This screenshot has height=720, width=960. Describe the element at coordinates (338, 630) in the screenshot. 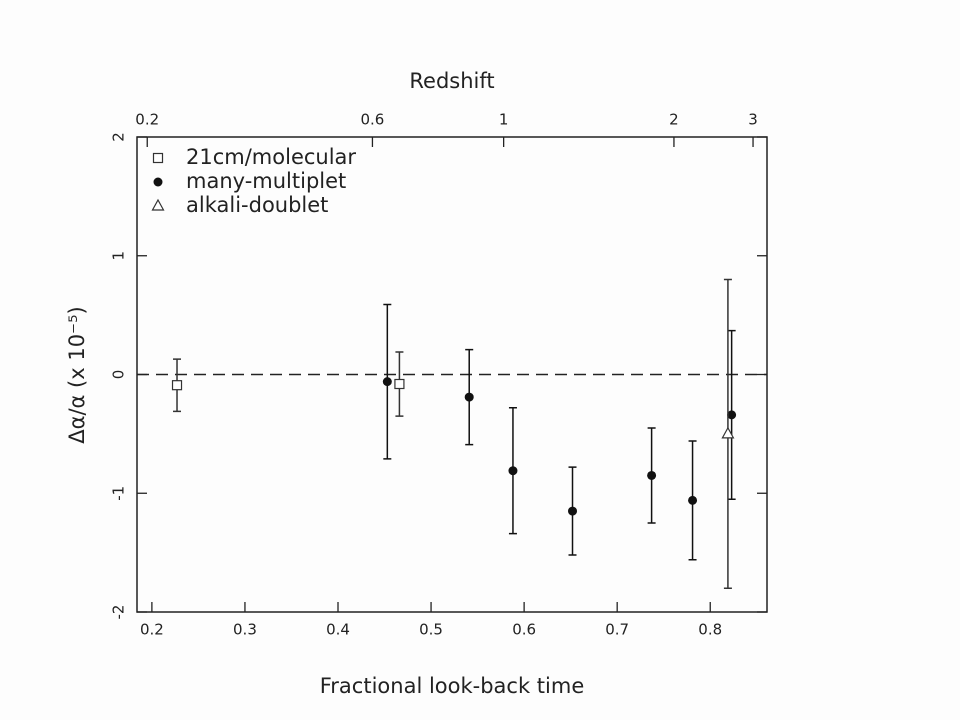

I see `x-tick-label: 0.4` at that location.